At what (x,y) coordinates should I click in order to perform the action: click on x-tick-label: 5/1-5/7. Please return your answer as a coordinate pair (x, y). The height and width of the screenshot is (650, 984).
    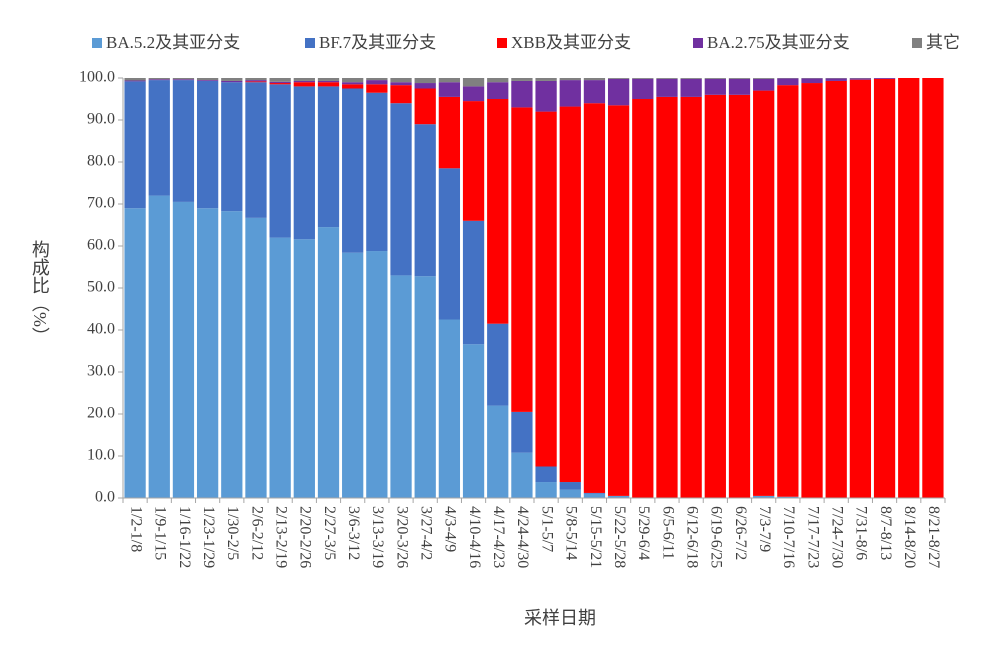
    Looking at the image, I should click on (546, 529).